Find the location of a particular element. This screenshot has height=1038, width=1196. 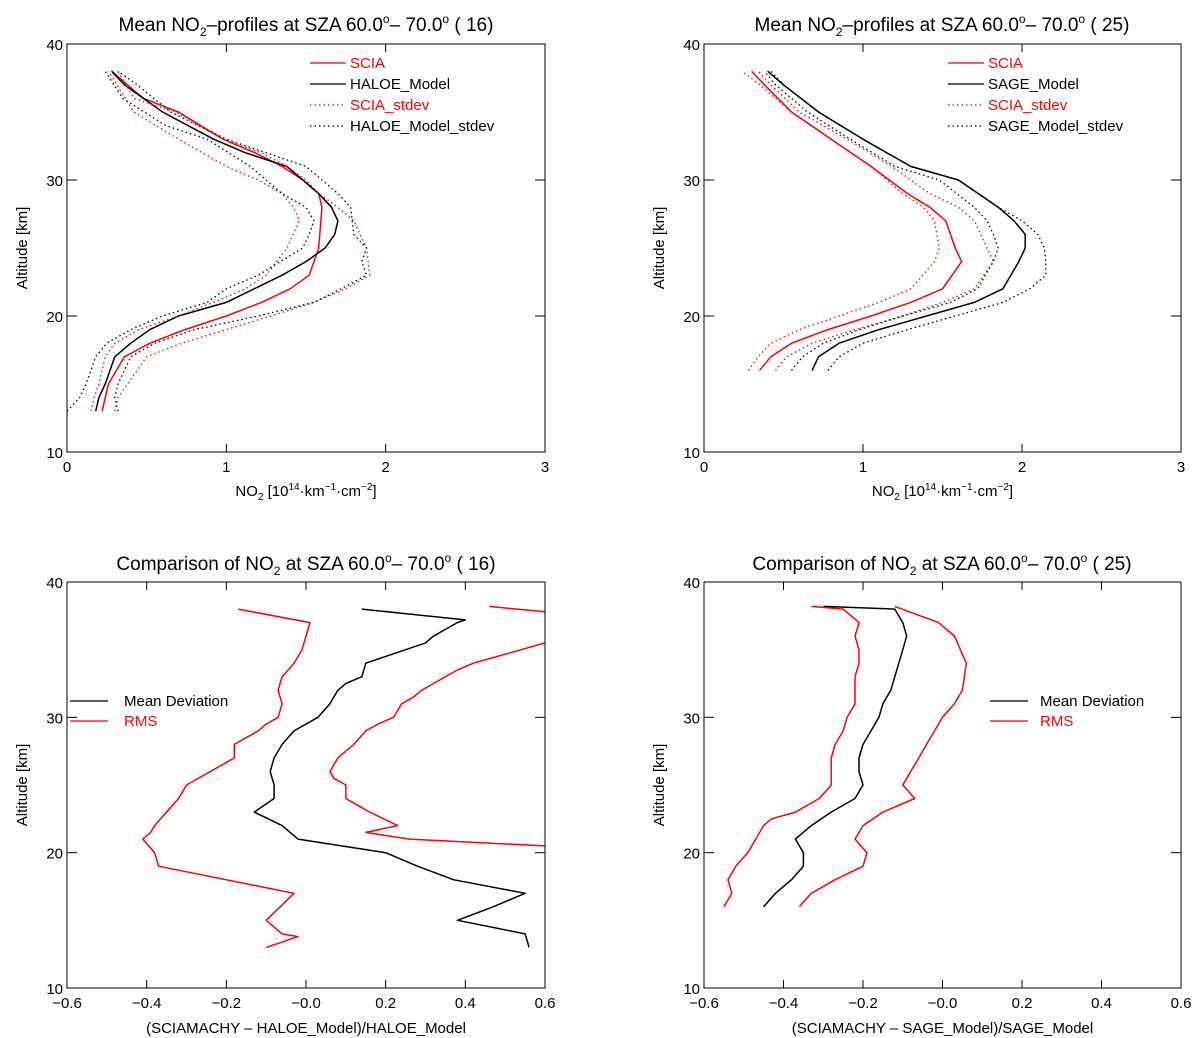

x-tick-label: 2 is located at coordinates (385, 467).